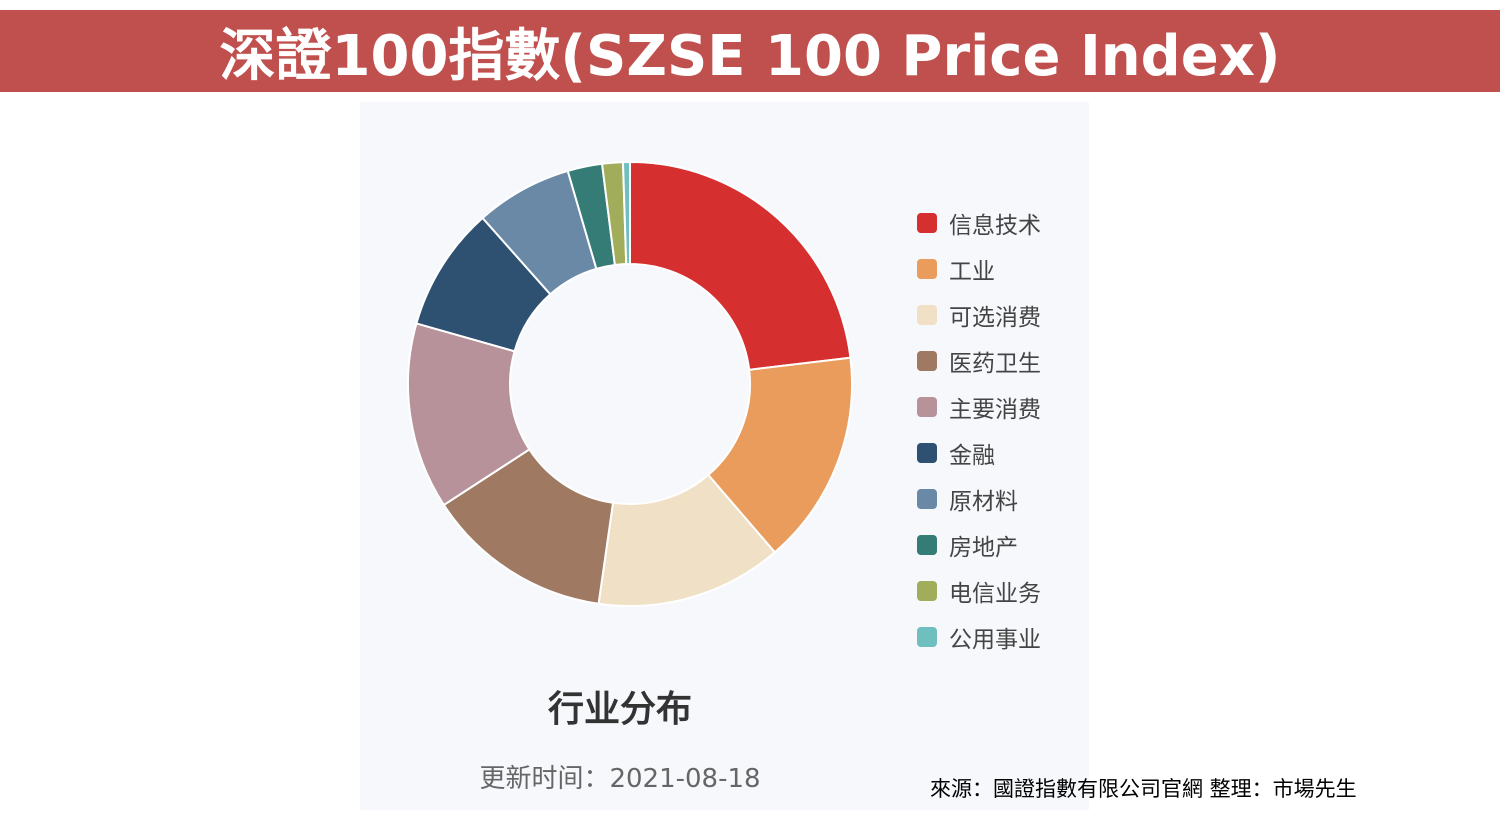 The height and width of the screenshot is (813, 1500). I want to click on legend-label: 房地产, so click(983, 548).